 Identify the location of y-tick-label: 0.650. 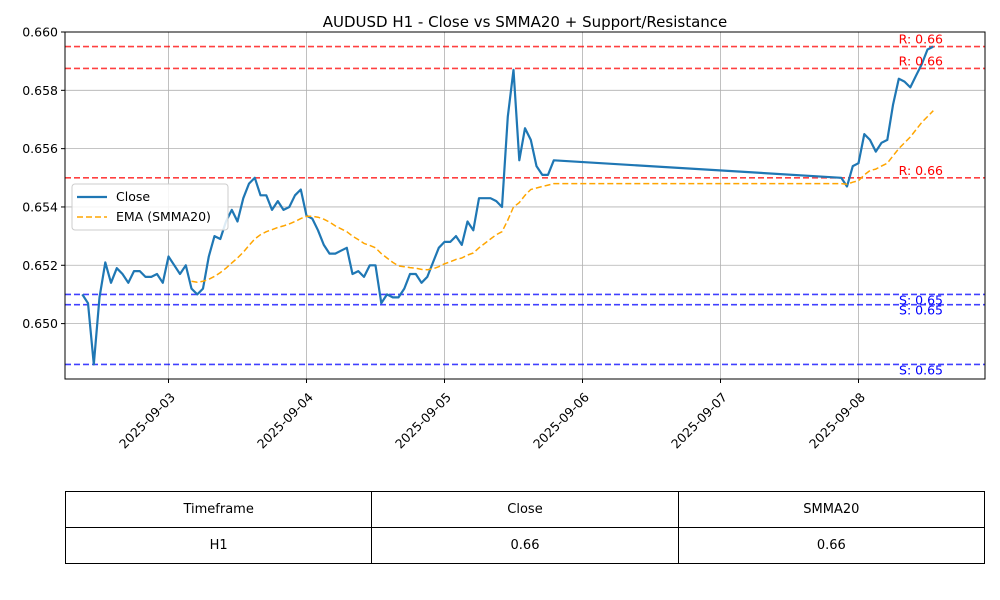
(40, 323).